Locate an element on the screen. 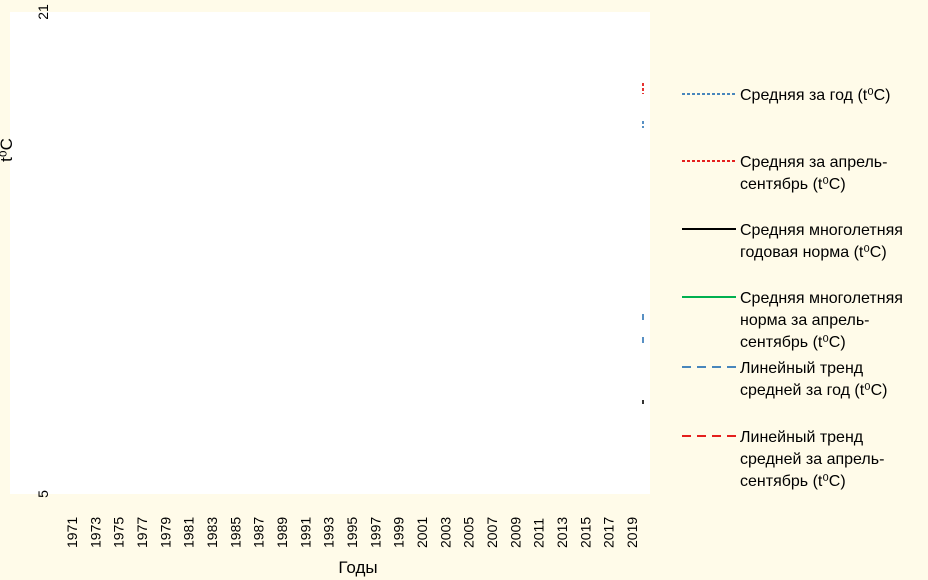 The height and width of the screenshot is (580, 928). x-tick-label: 2013 is located at coordinates (562, 532).